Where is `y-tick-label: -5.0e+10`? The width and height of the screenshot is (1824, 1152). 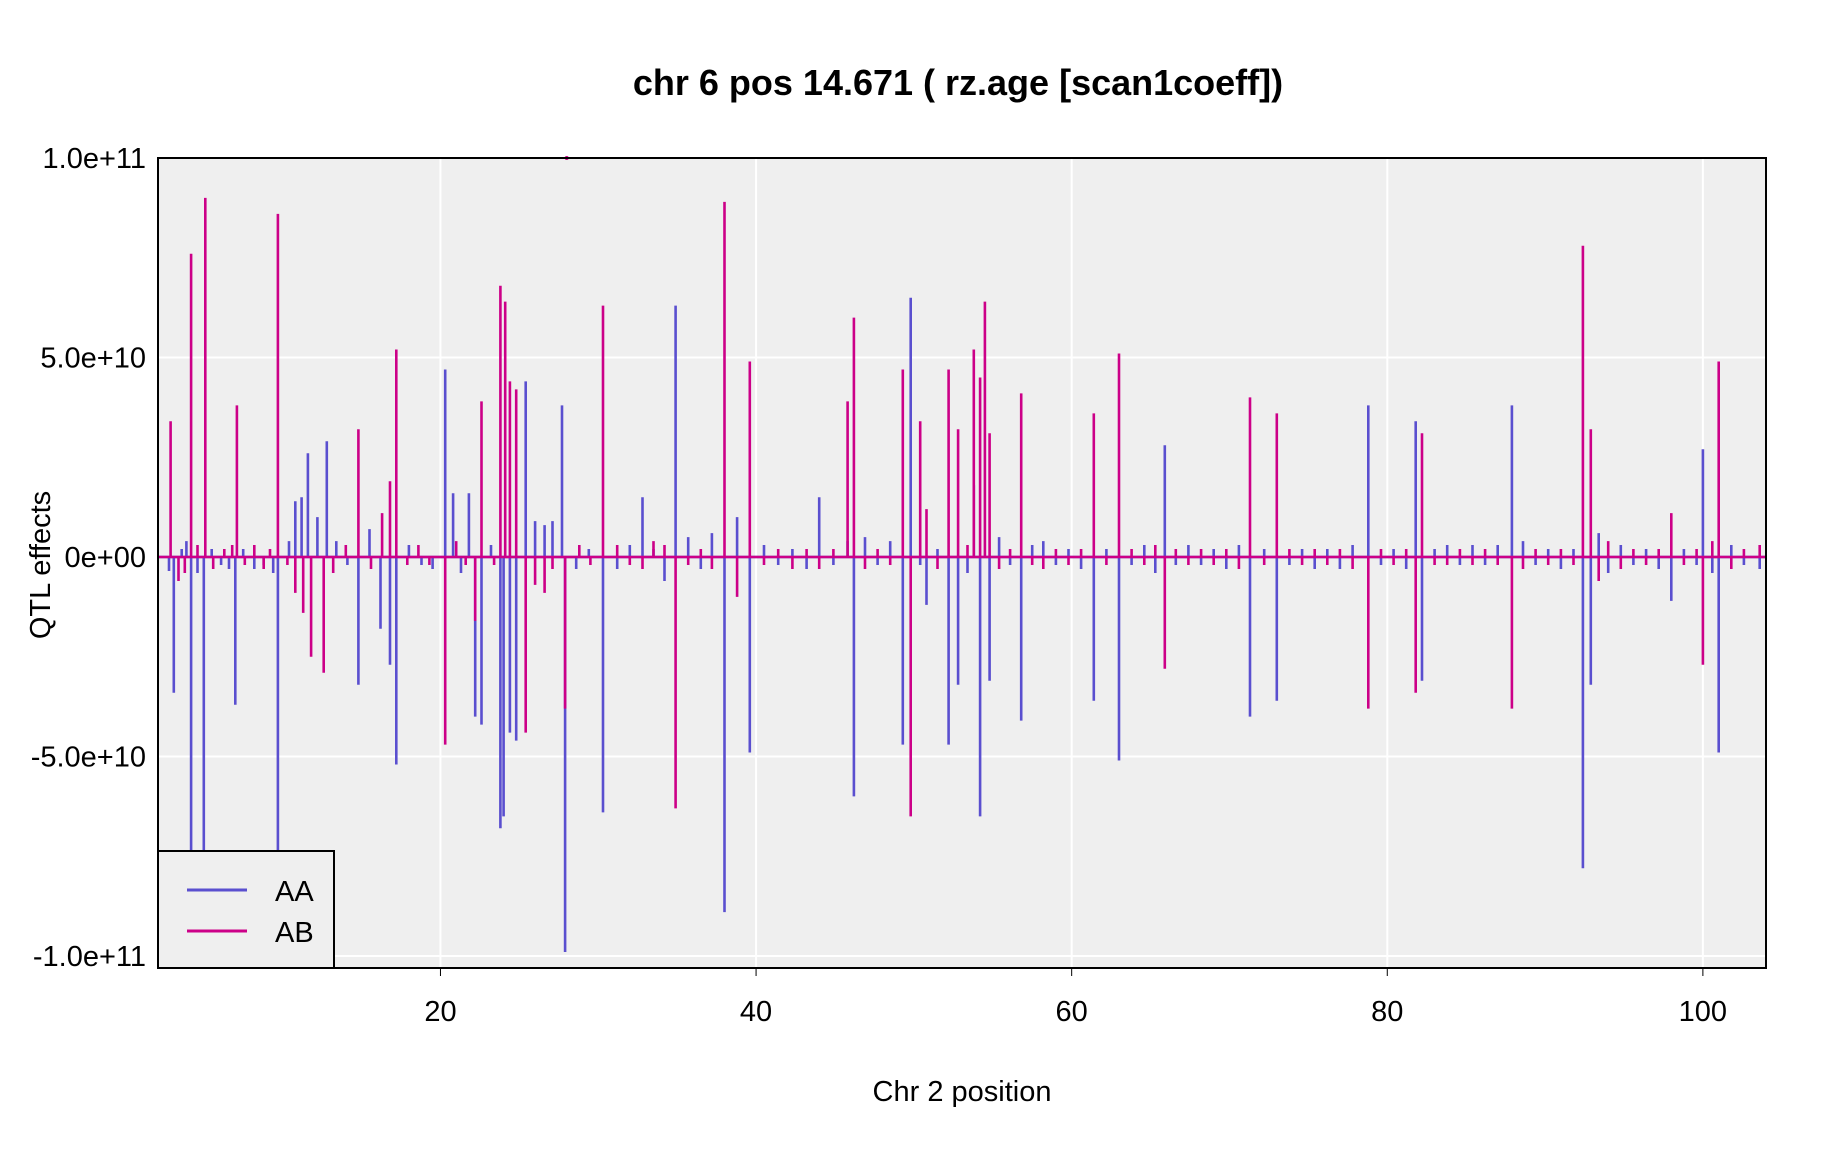 y-tick-label: -5.0e+10 is located at coordinates (88, 758).